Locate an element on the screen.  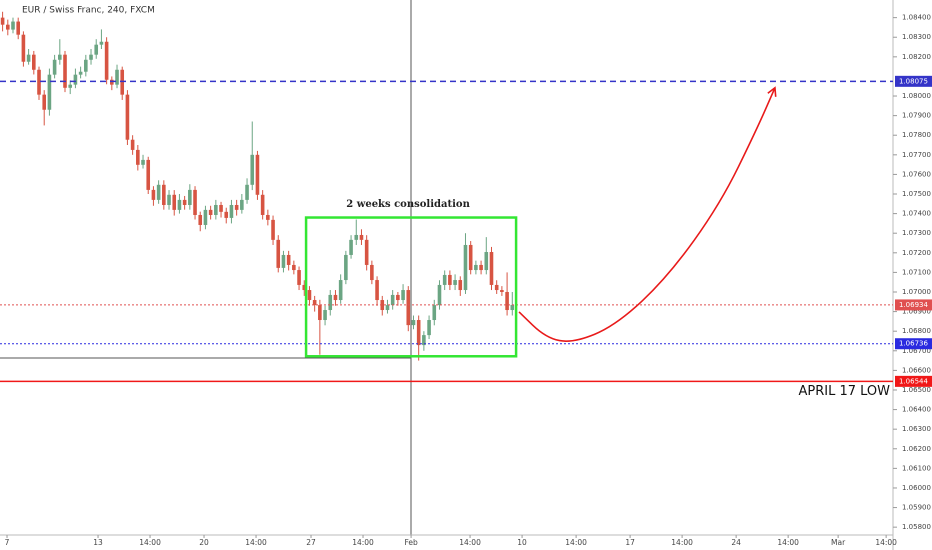
y-tick-label: 1.05800 is located at coordinates (916, 527).